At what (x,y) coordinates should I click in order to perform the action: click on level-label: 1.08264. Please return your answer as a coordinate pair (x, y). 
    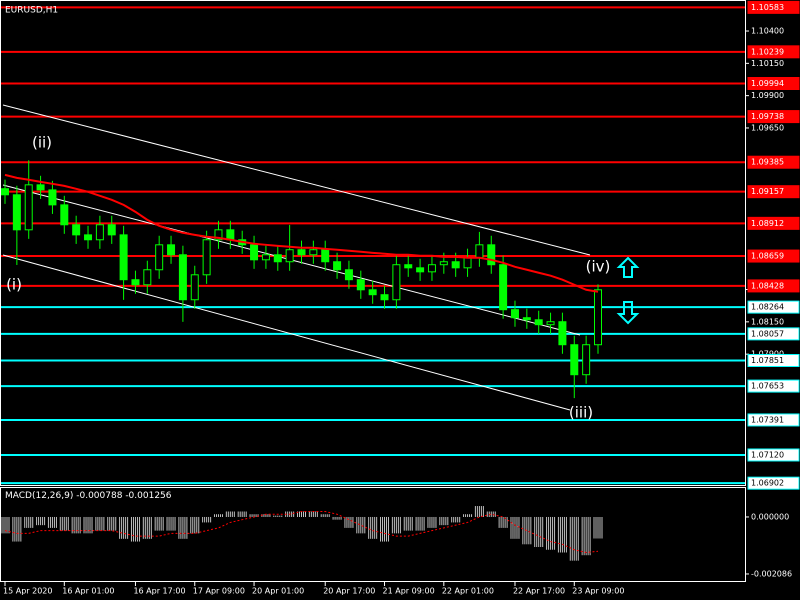
    Looking at the image, I should click on (767, 307).